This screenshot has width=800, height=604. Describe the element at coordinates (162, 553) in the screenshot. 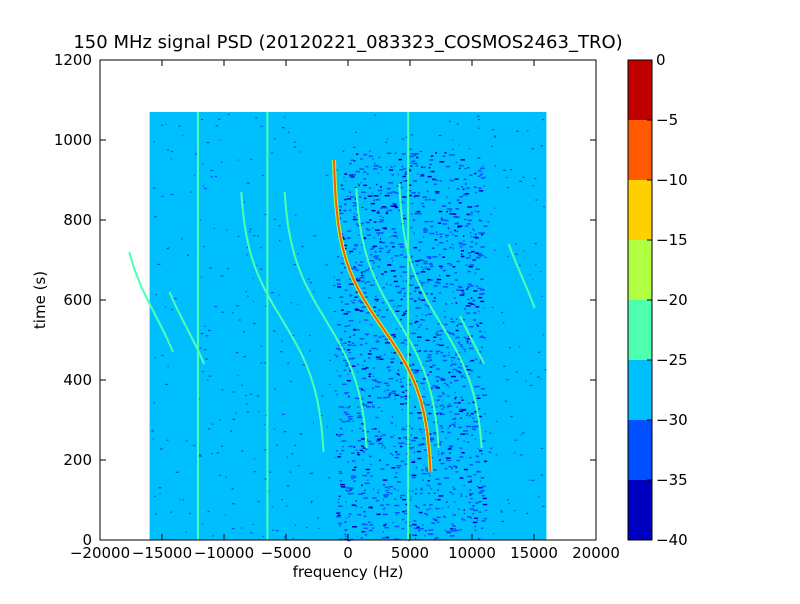

I see `x-tick-label: −15000` at that location.